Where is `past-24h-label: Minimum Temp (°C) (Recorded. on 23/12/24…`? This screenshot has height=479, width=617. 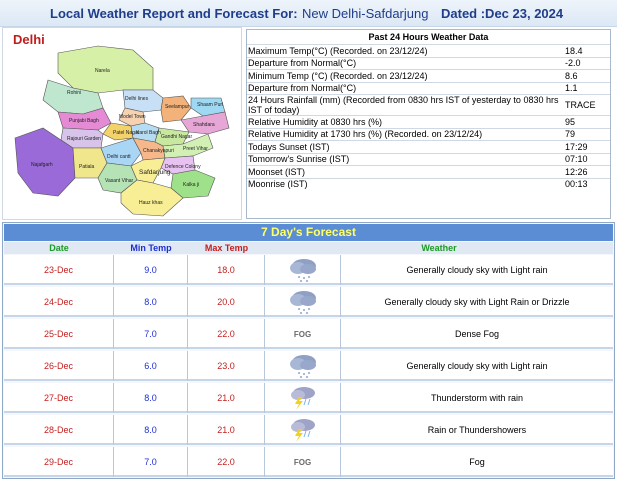 past-24h-label: Minimum Temp (°C) (Recorded. on 23/12/24… is located at coordinates (338, 75).